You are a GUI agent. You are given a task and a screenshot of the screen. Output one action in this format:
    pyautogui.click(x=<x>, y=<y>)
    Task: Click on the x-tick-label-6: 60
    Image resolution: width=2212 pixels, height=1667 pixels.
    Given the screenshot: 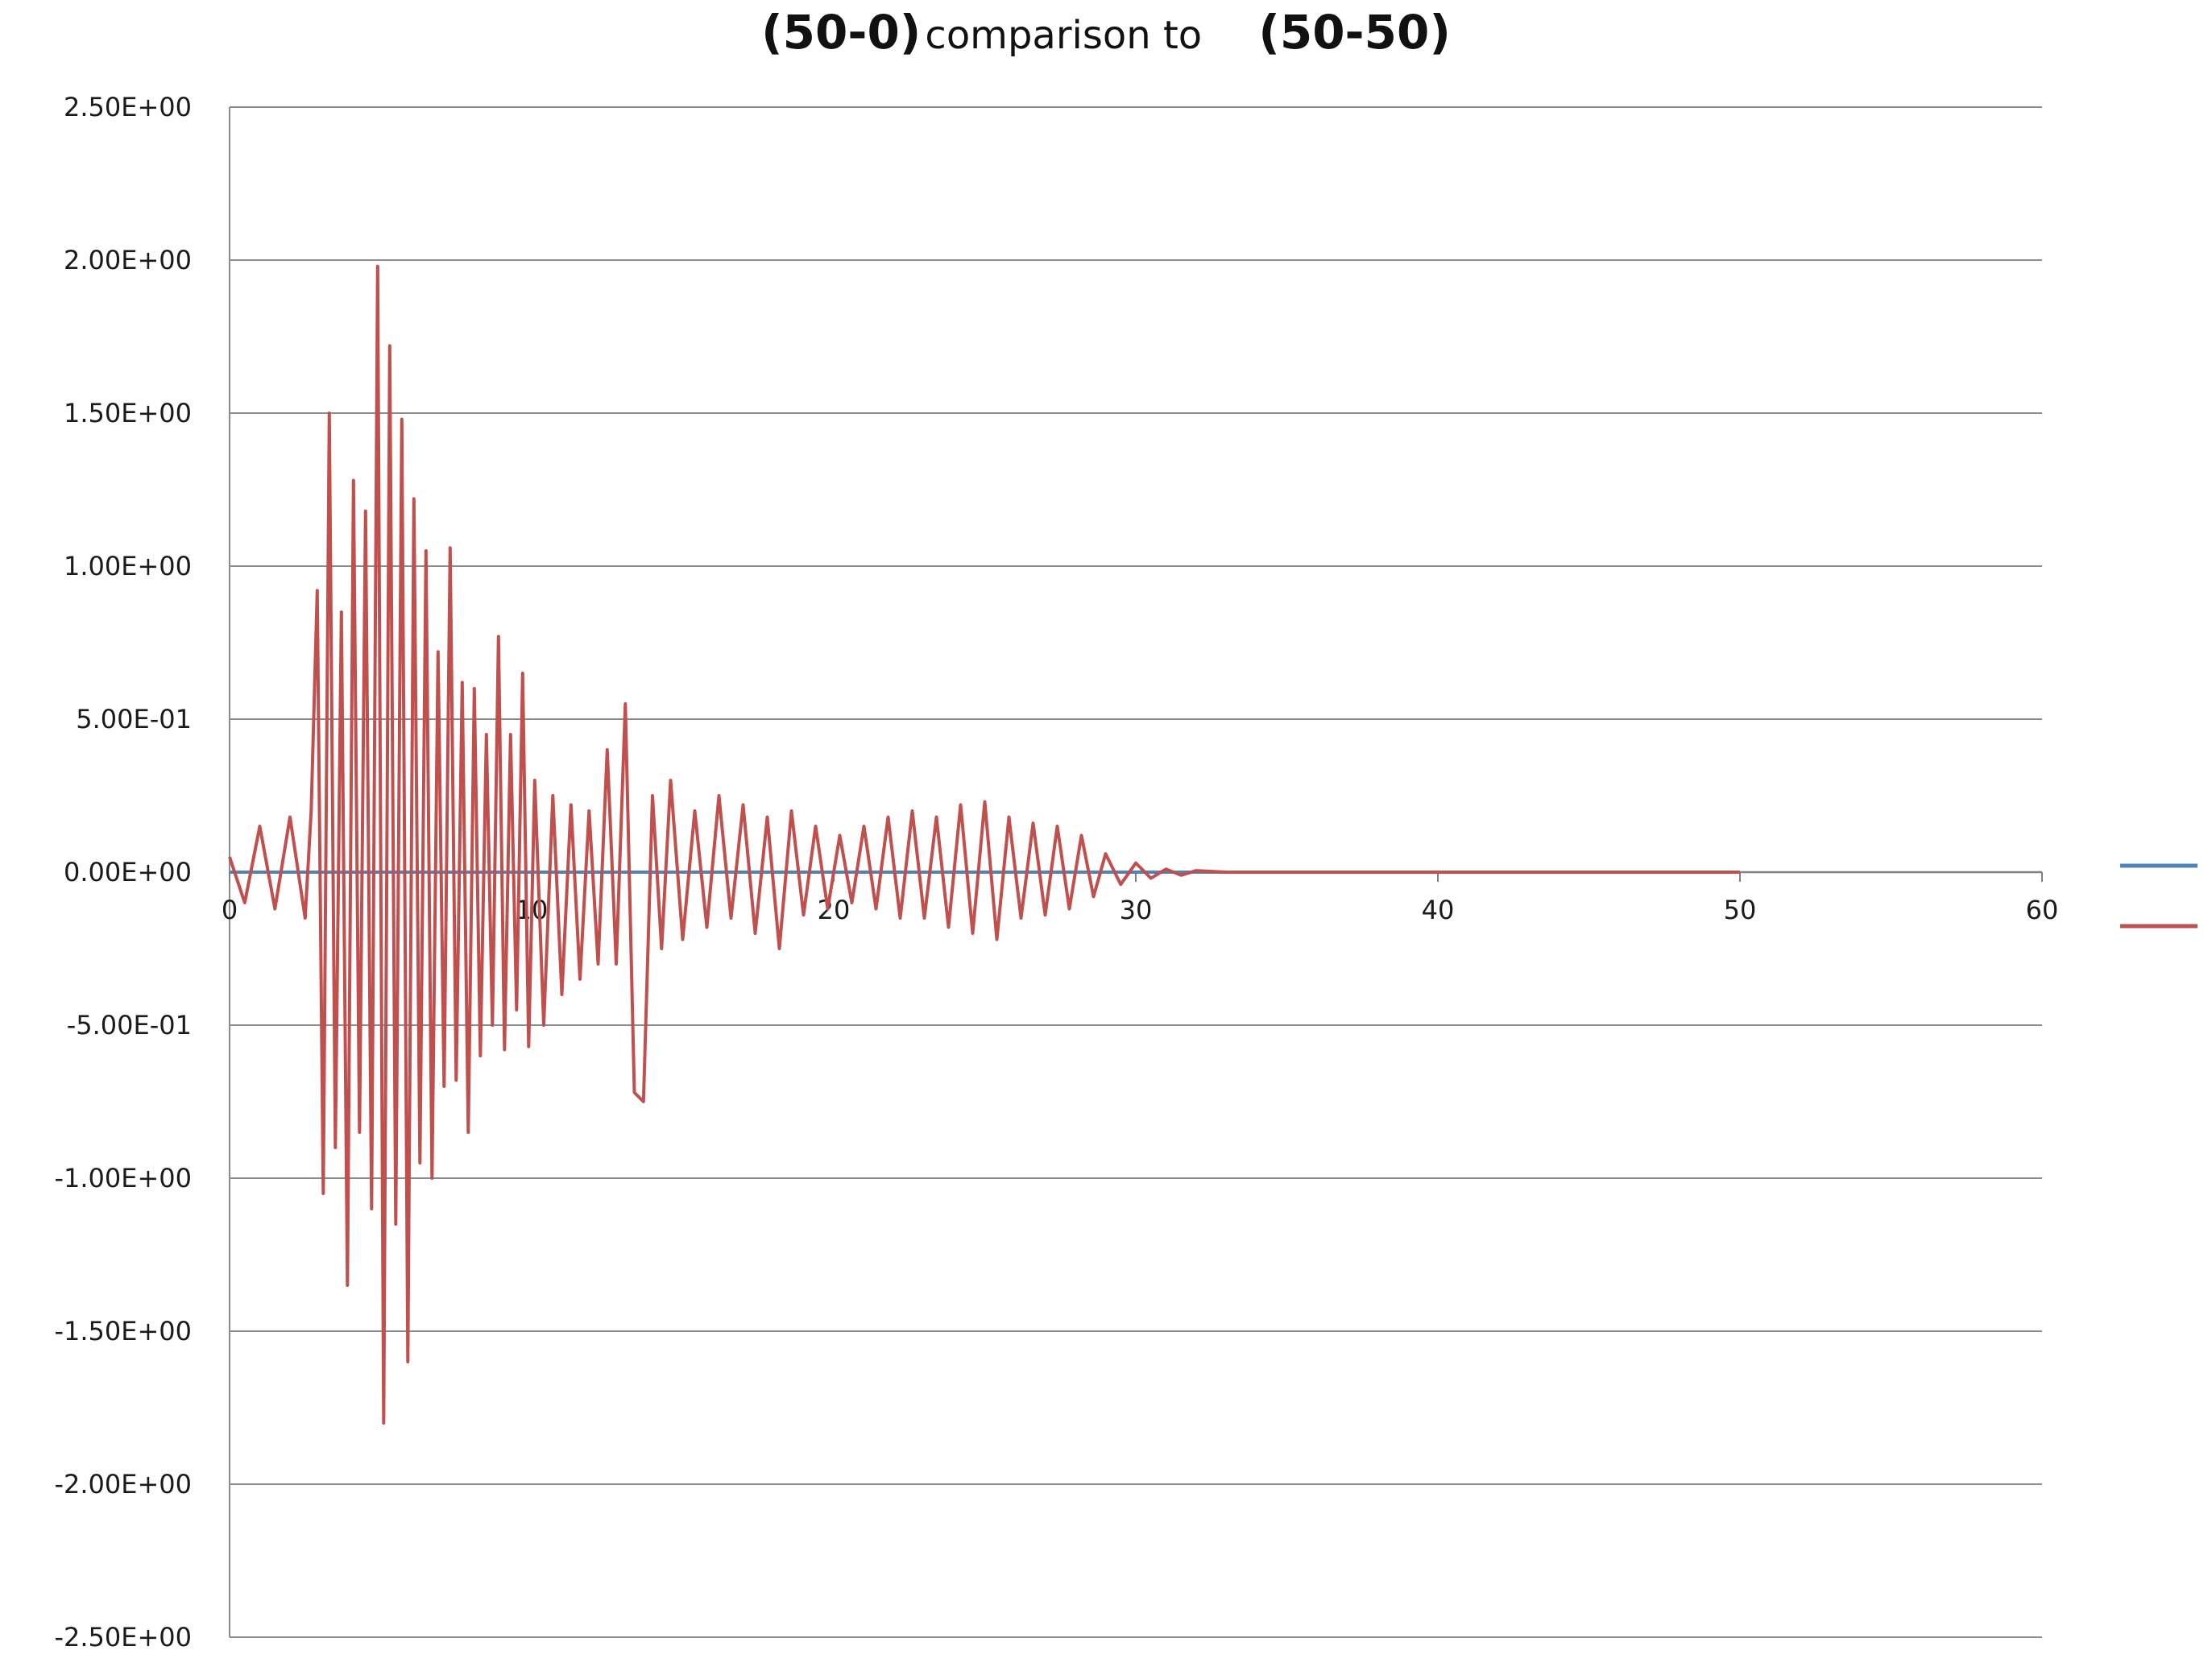 What is the action you would take?
    pyautogui.click(x=2043, y=910)
    